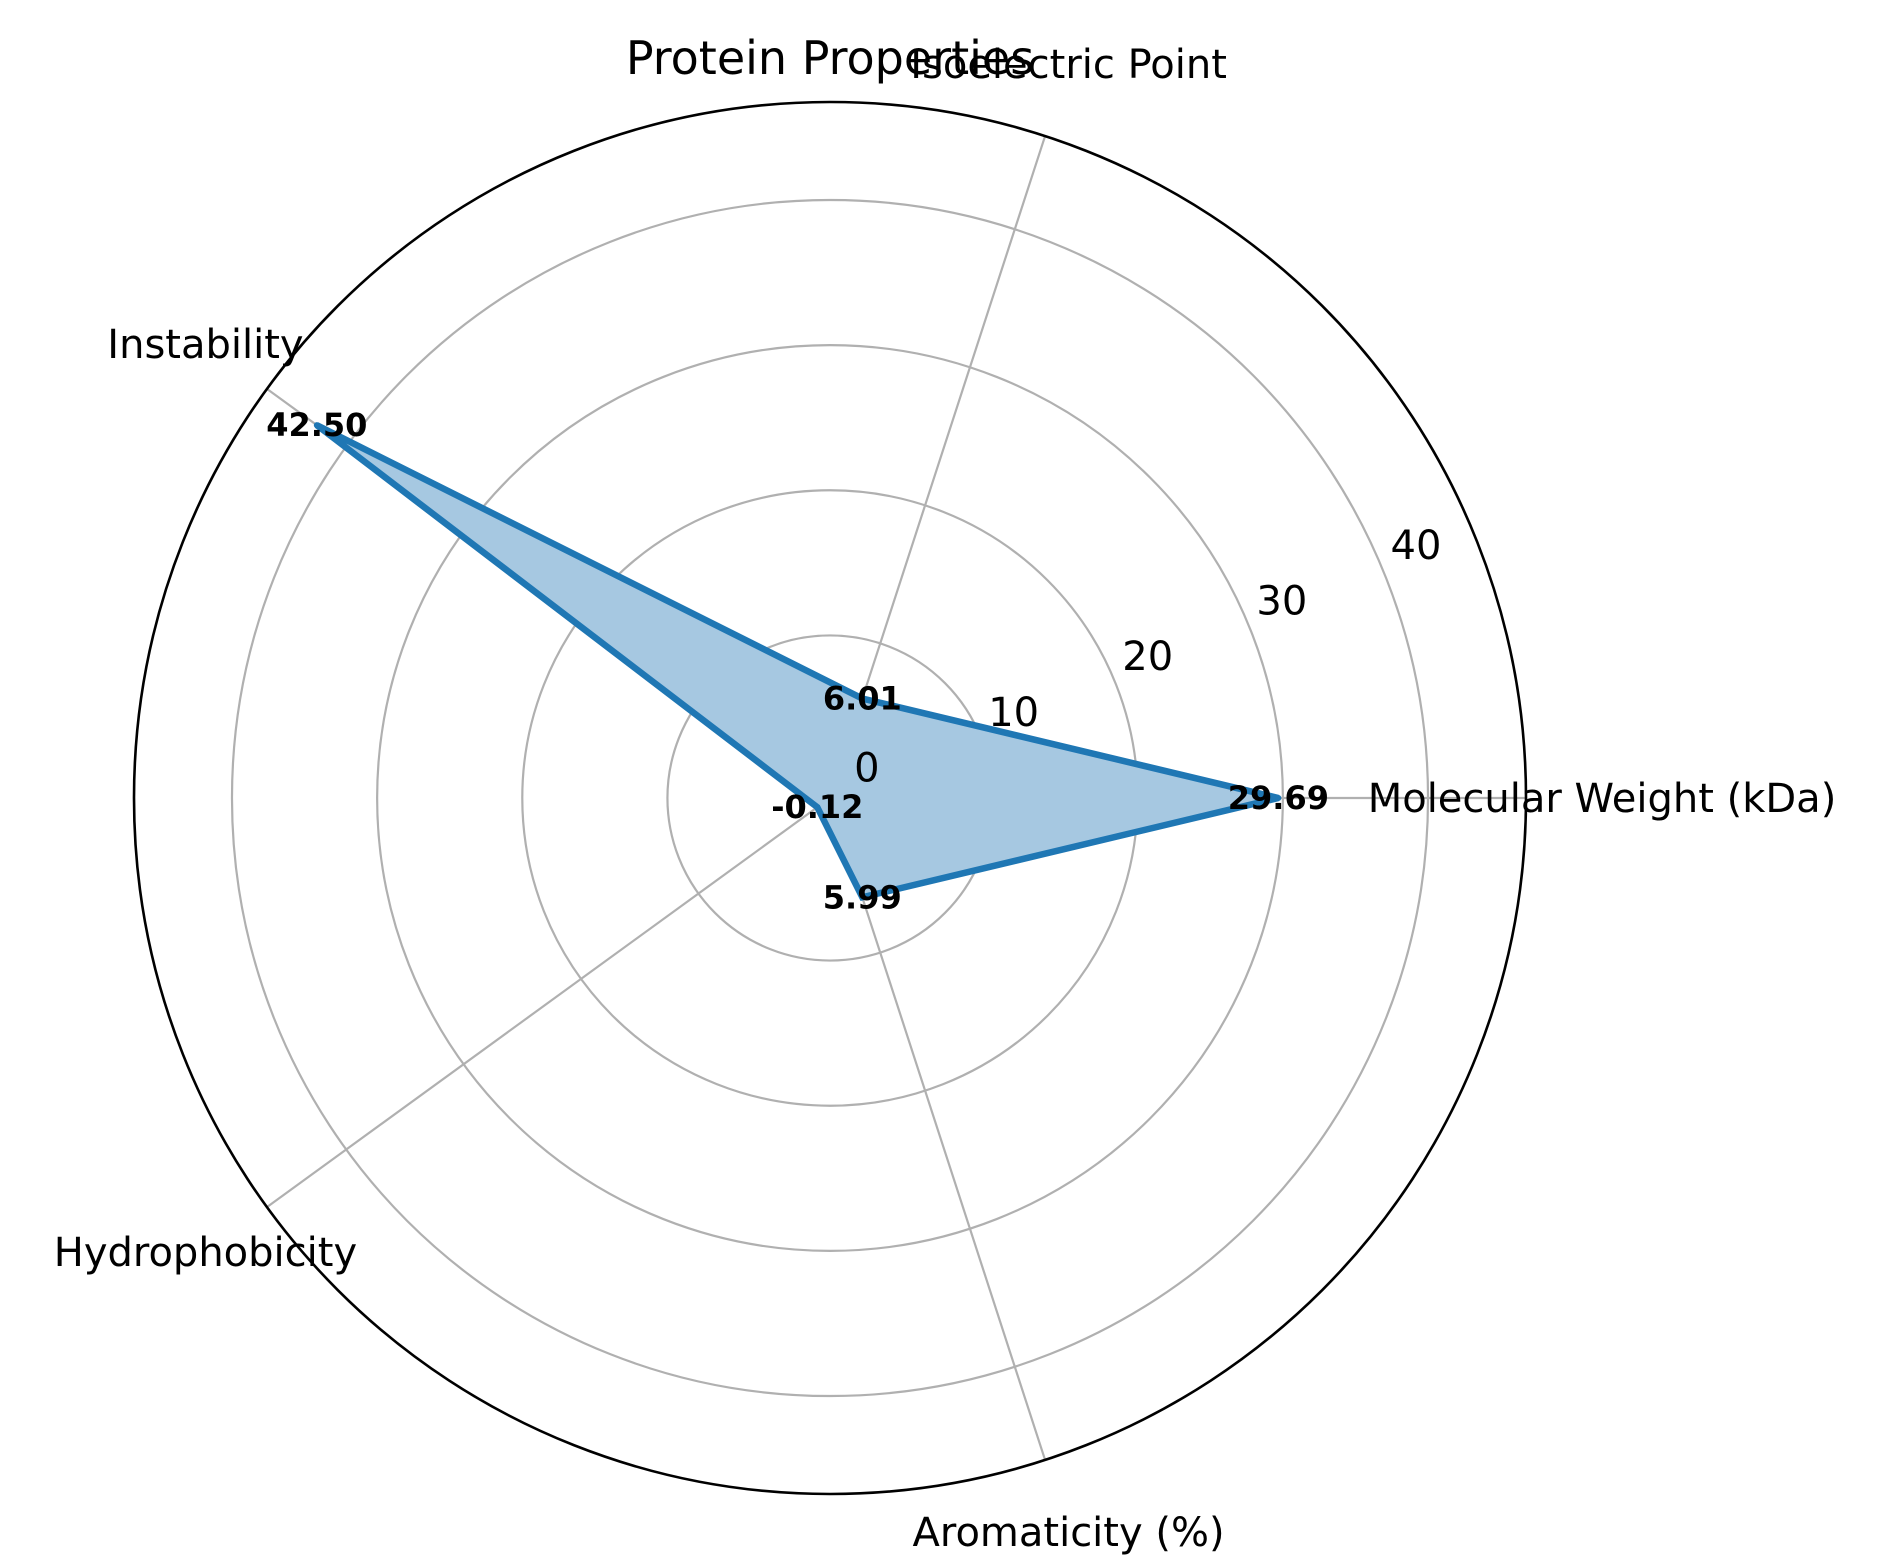 This screenshot has height=1567, width=1901. I want to click on chart-title: Protein Properties, so click(830, 58).